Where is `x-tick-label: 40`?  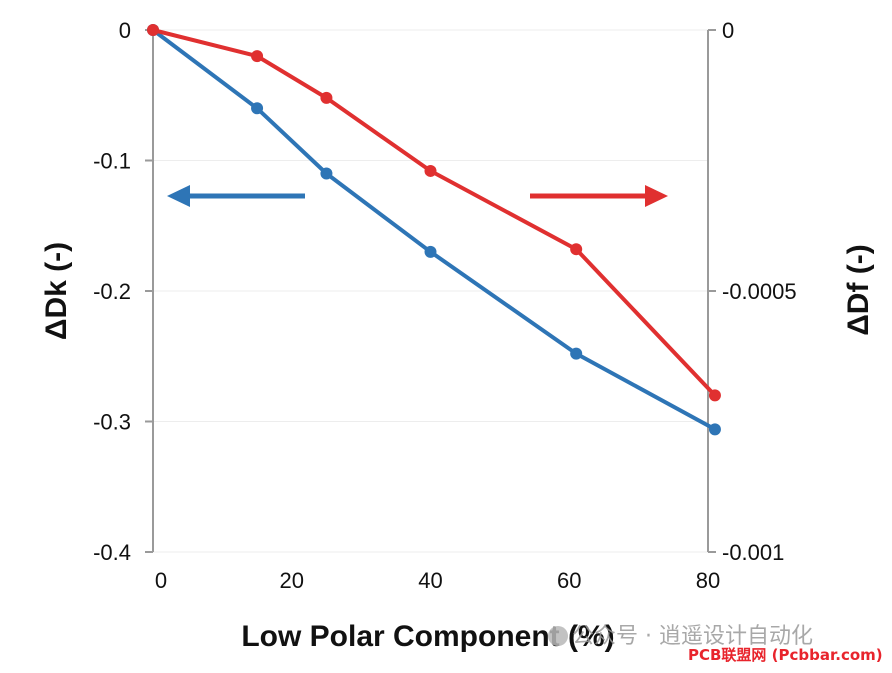
x-tick-label: 40 is located at coordinates (430, 580).